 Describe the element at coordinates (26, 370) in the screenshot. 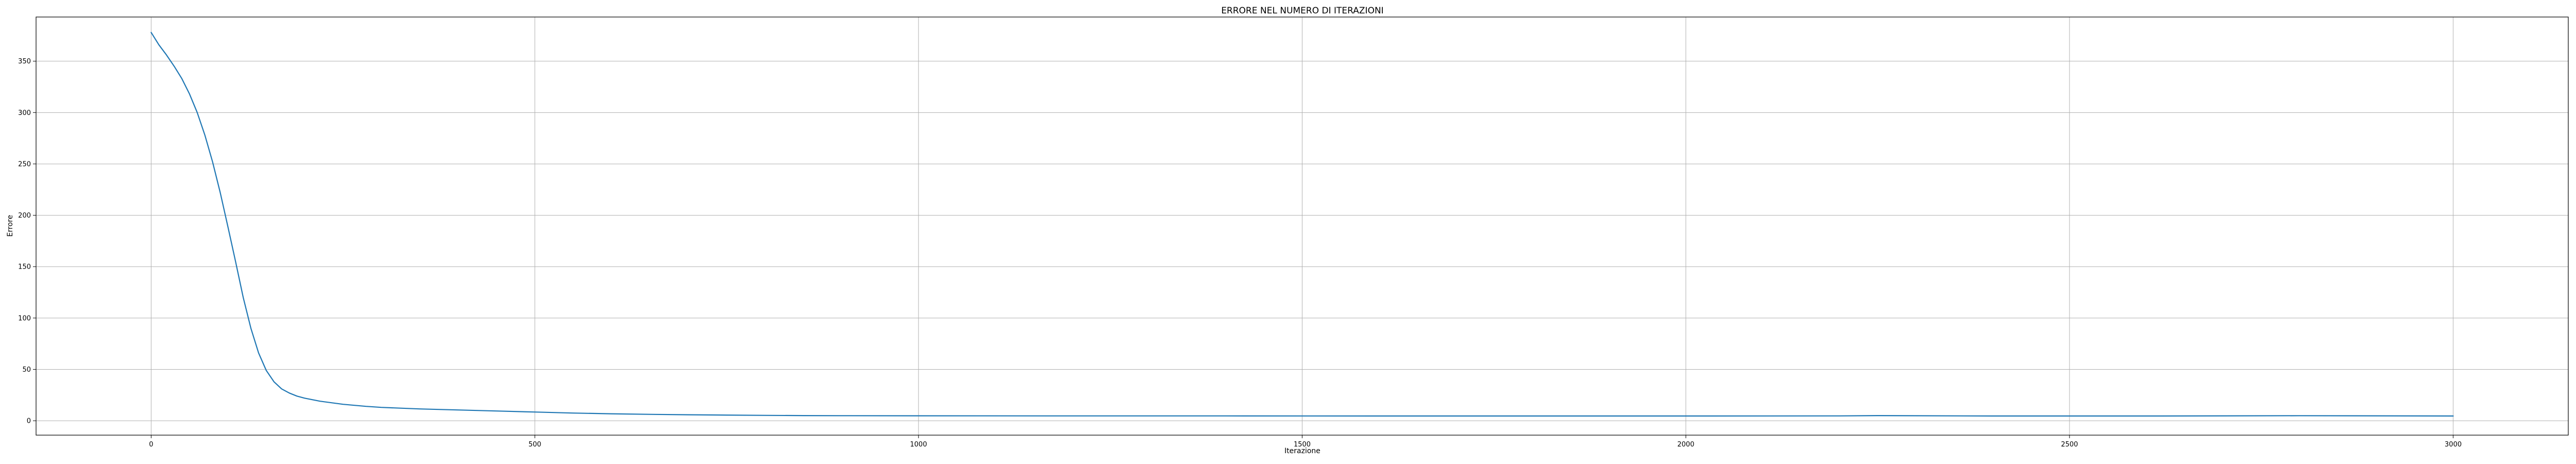

I see `y-tick-label: 50` at that location.